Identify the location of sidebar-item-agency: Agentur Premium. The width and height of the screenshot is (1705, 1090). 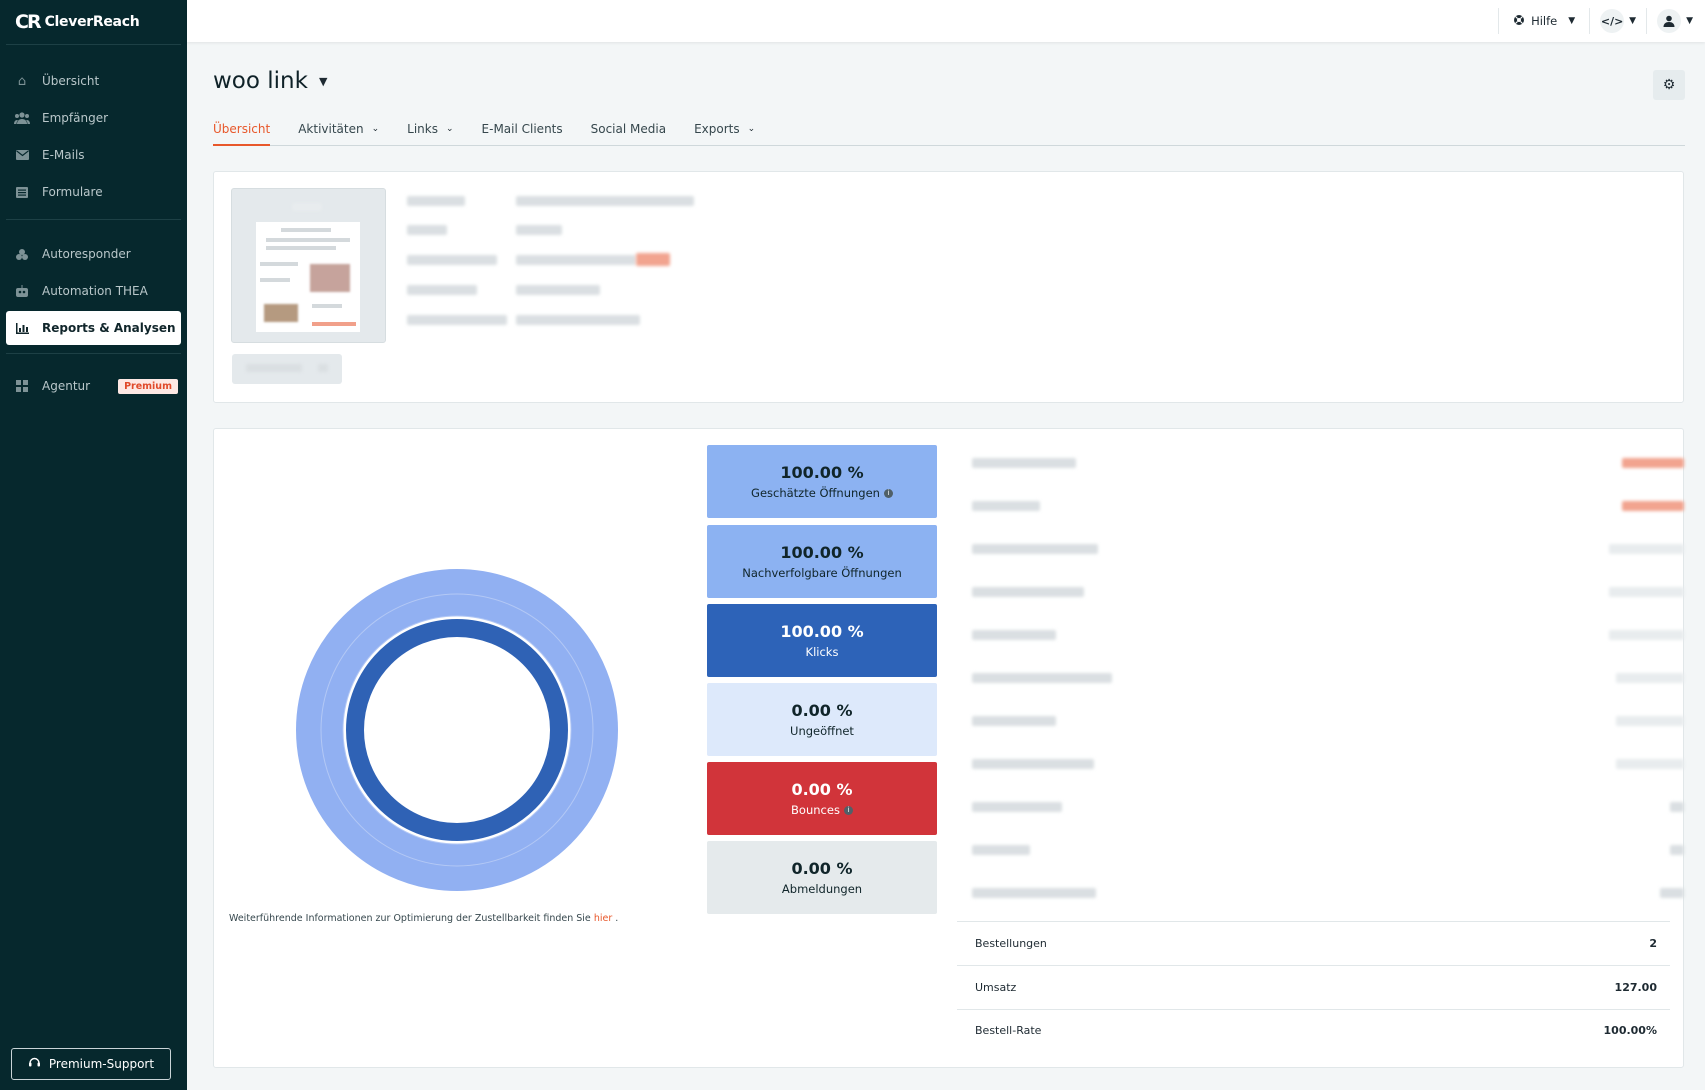
(93, 386).